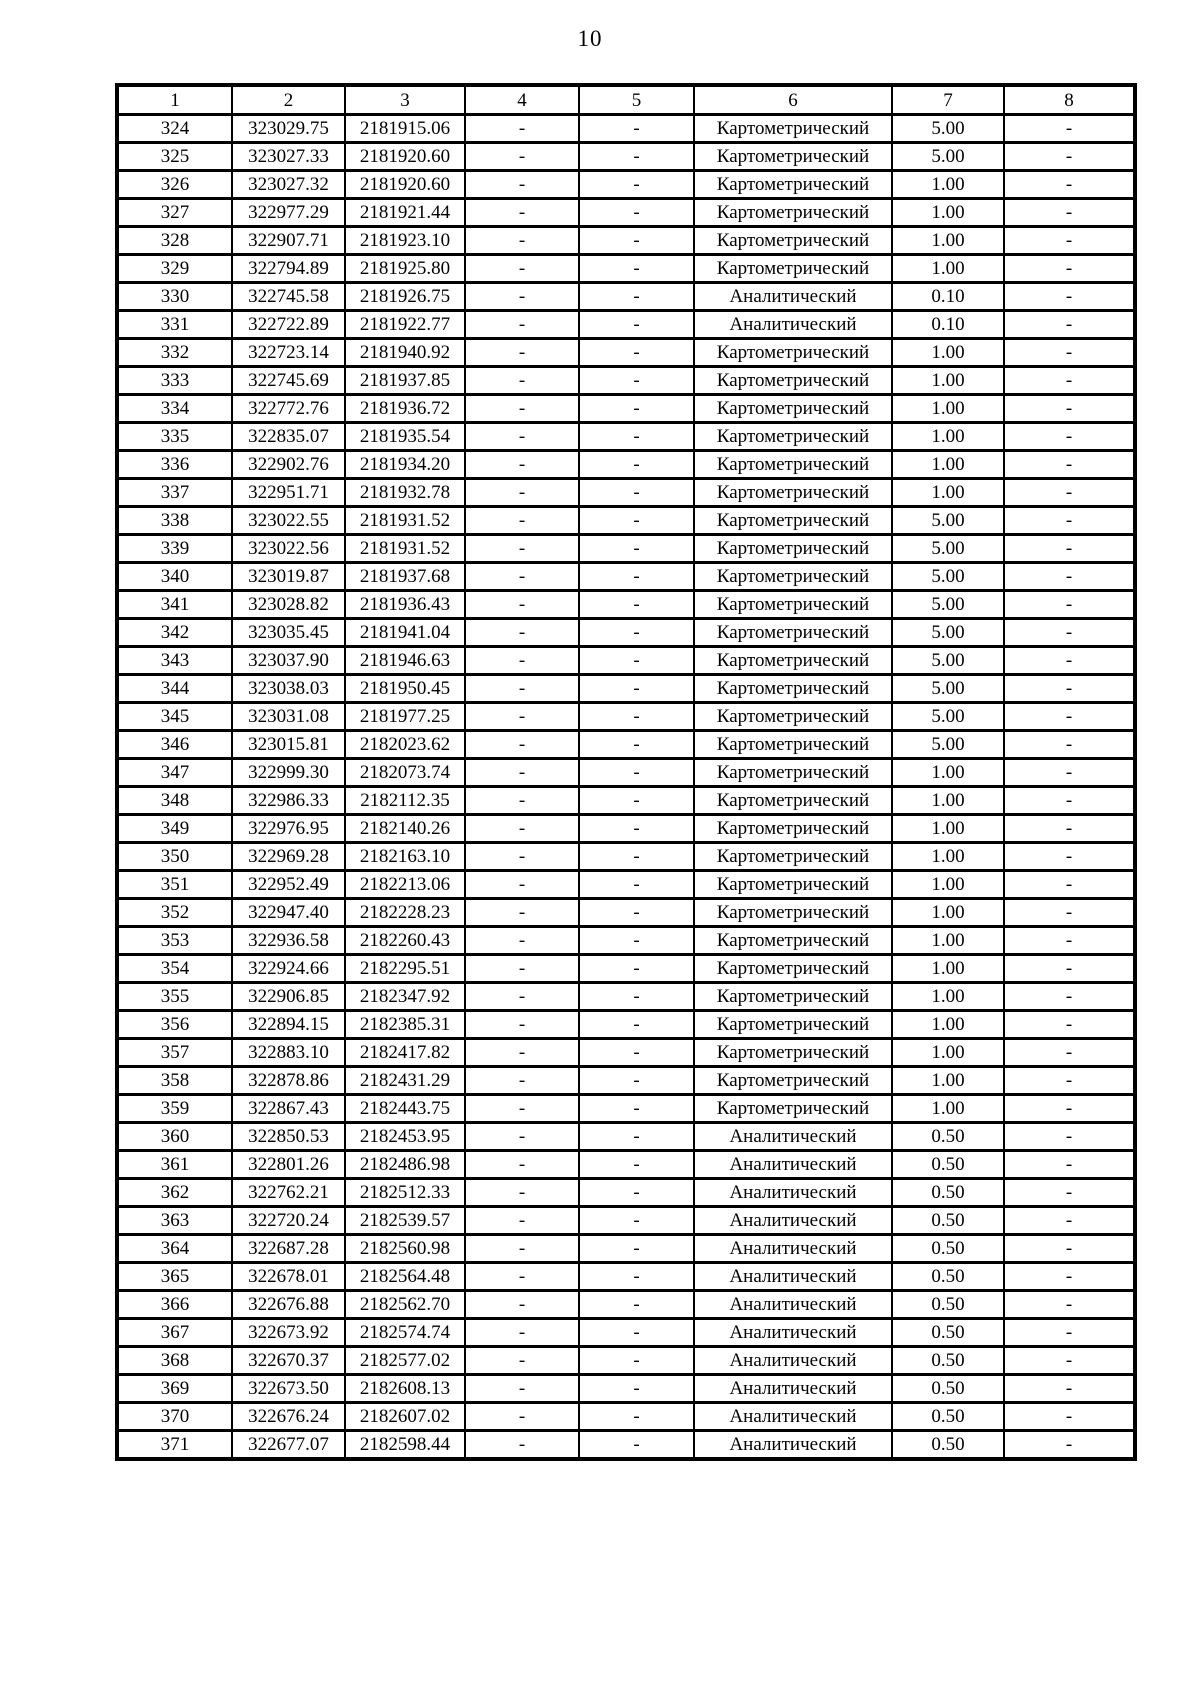 The image size is (1200, 1698). Describe the element at coordinates (288, 800) in the screenshot. I see `table-cell: 322986.33` at that location.